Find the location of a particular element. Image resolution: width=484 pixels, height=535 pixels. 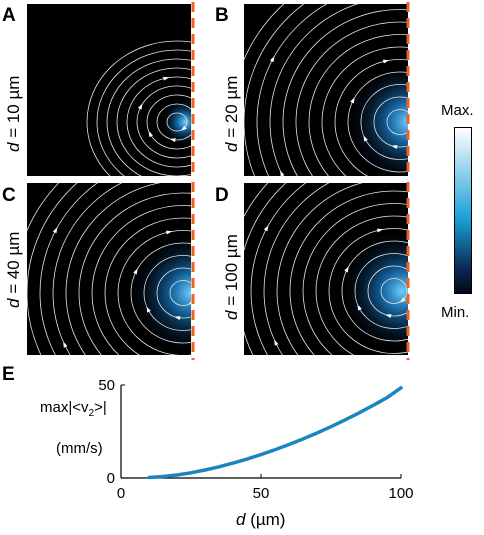

x-tick-label-1: 50 is located at coordinates (261, 493).